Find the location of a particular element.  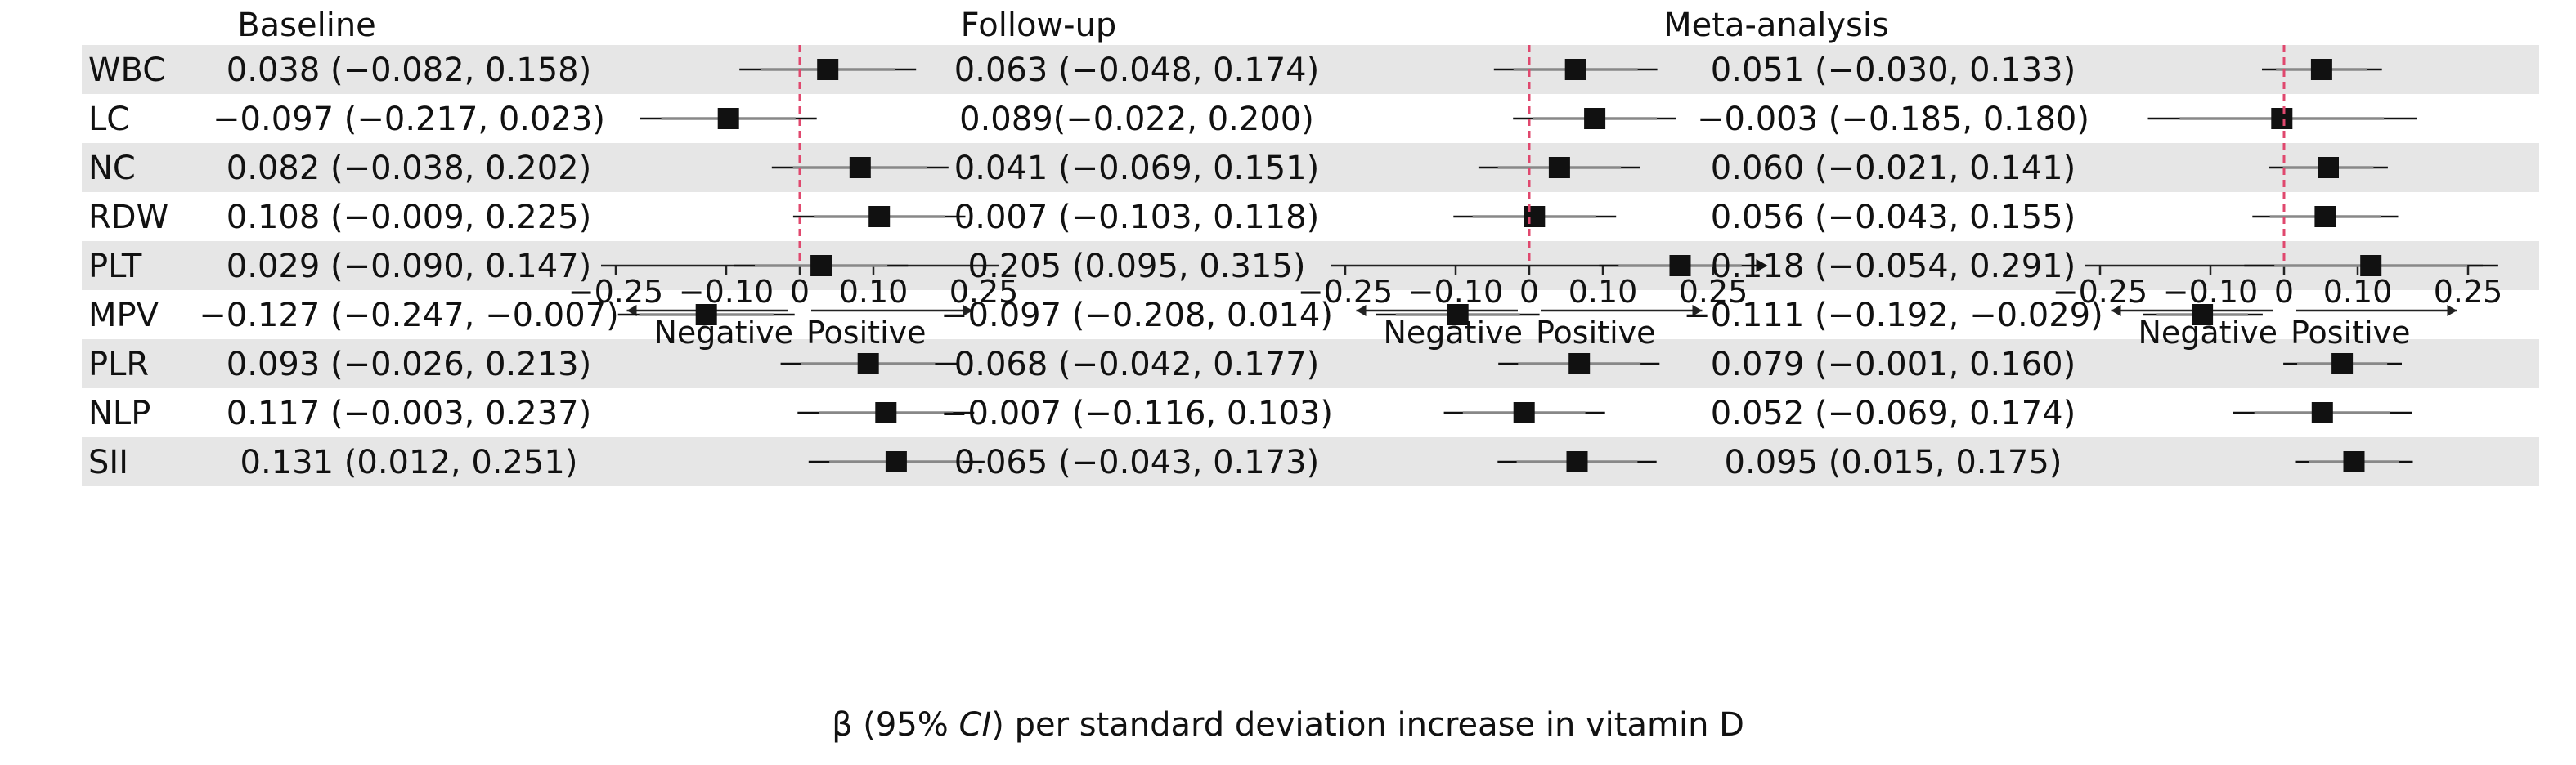

positive-label: Positive is located at coordinates (866, 333).